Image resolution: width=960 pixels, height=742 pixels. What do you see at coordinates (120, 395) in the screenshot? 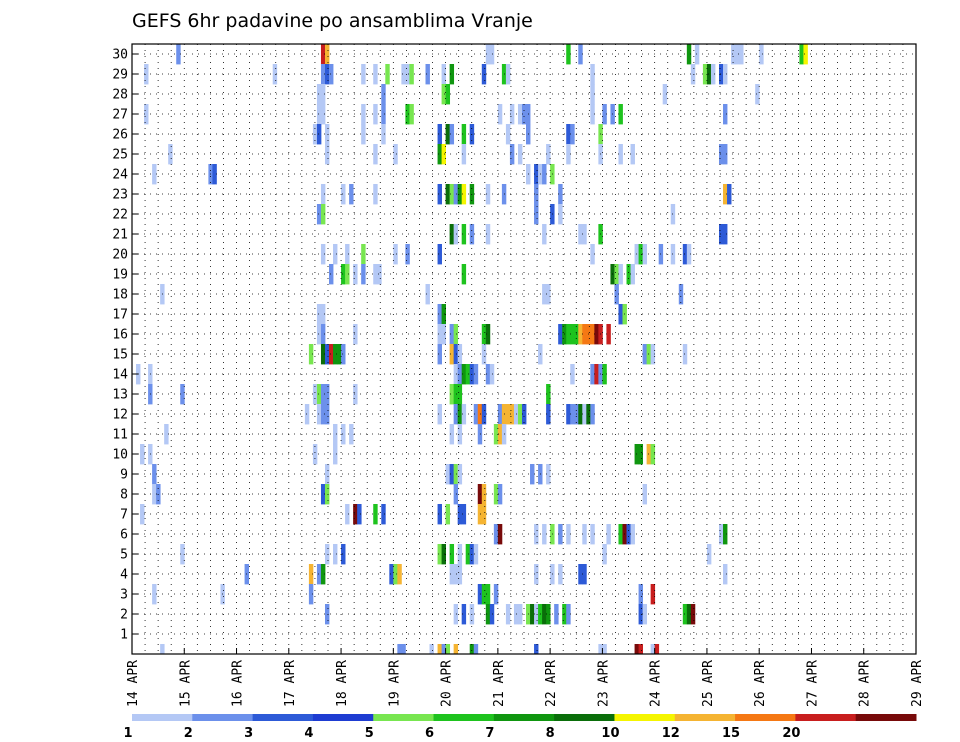
I see `y-tick-label: 13` at bounding box center [120, 395].